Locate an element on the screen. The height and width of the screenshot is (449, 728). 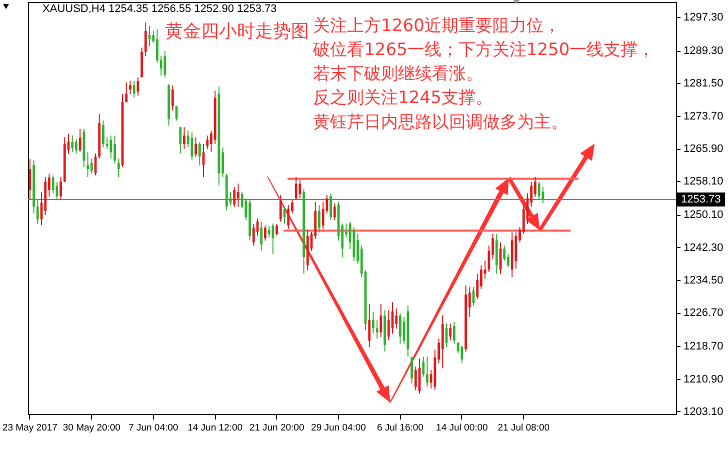
y-tick-label: 1234.50 is located at coordinates (704, 280).